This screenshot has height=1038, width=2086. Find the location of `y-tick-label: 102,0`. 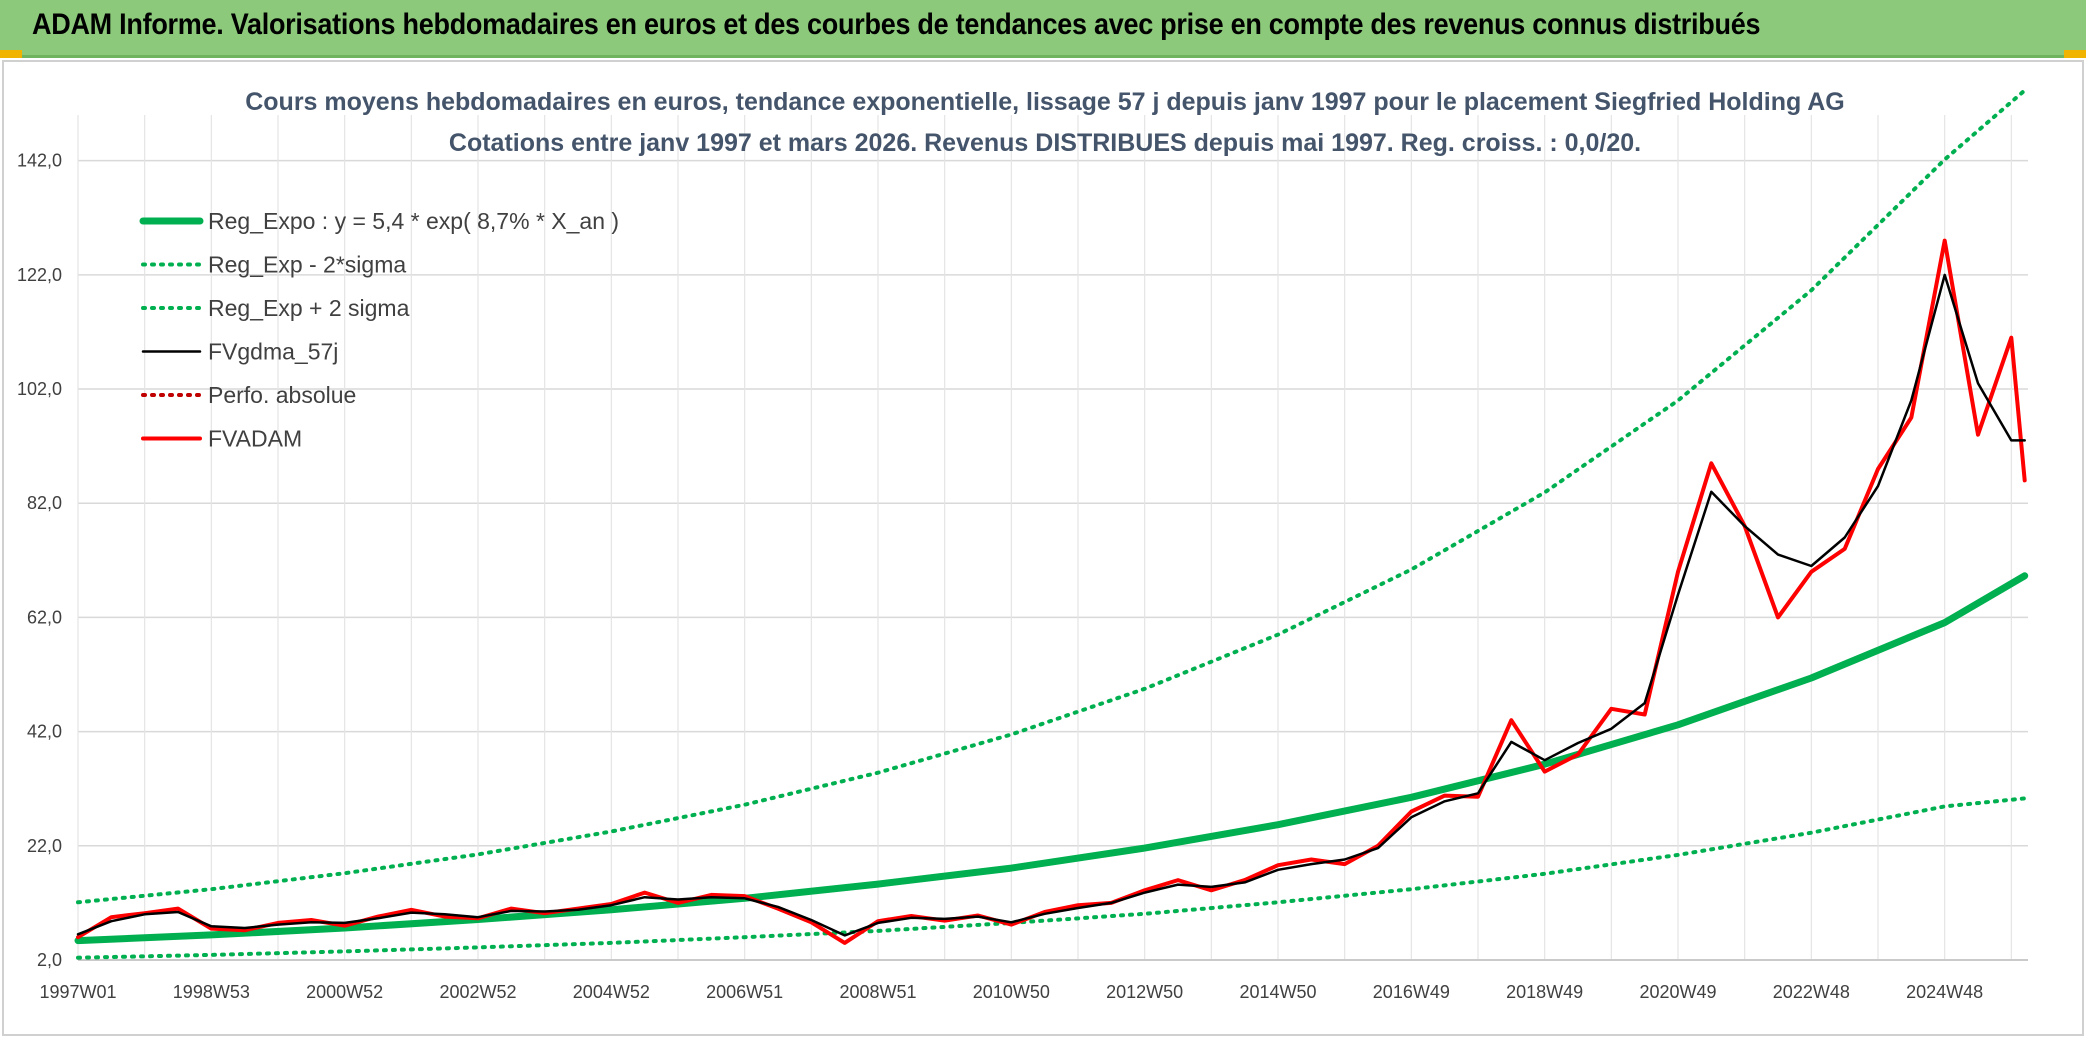

y-tick-label: 102,0 is located at coordinates (39, 389).